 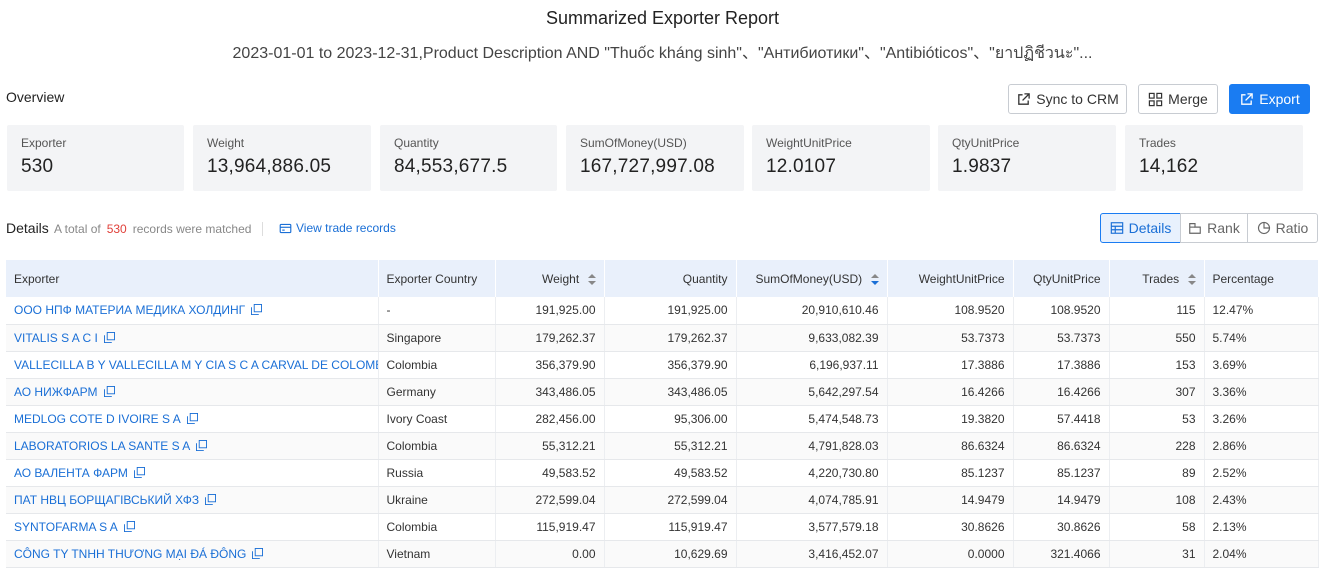 I want to click on tab-details: Details, so click(x=1140, y=228).